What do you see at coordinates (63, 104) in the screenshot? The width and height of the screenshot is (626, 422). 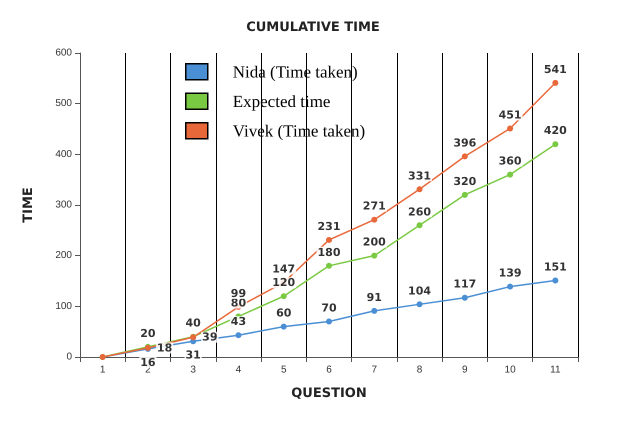 I see `y-tick-label: 500` at bounding box center [63, 104].